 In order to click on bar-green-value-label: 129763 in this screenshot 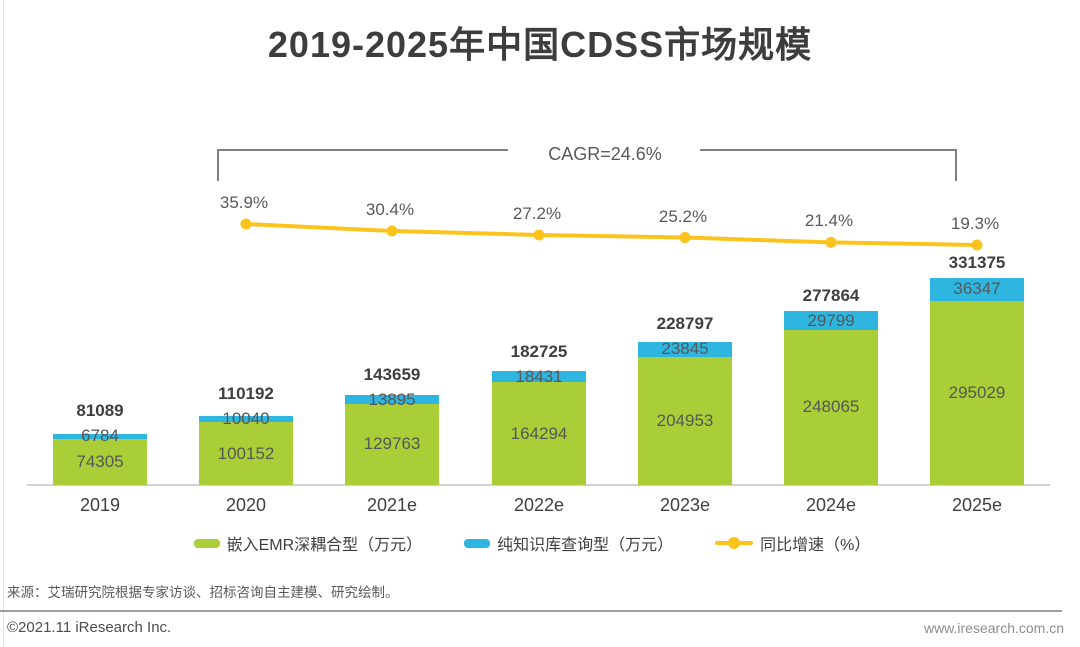, I will do `click(392, 444)`.